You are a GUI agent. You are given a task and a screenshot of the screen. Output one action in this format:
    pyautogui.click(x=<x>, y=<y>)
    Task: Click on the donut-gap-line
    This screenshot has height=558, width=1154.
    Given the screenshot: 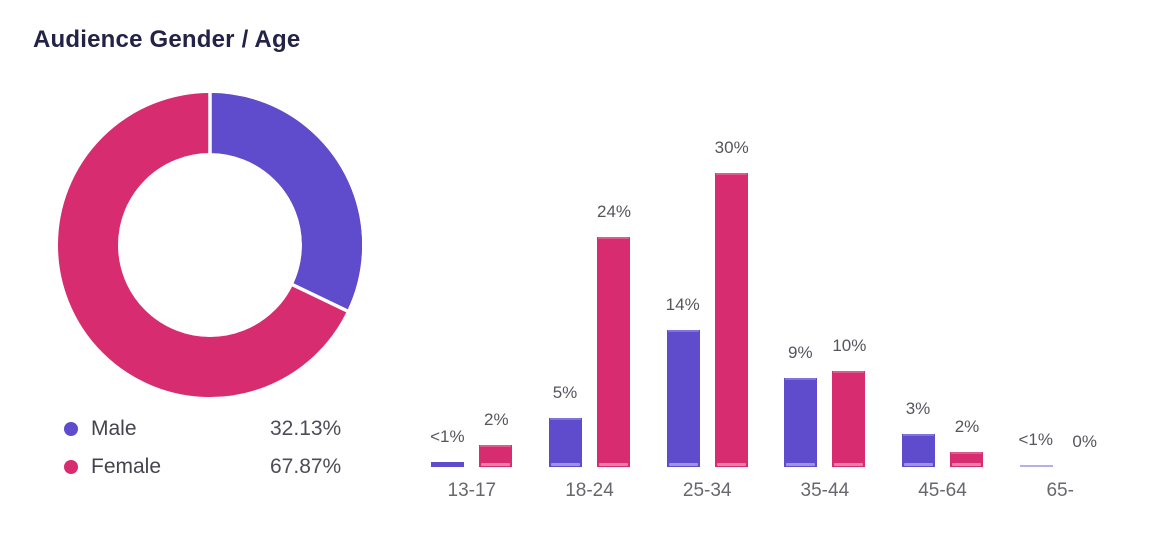 What is the action you would take?
    pyautogui.click(x=278, y=278)
    